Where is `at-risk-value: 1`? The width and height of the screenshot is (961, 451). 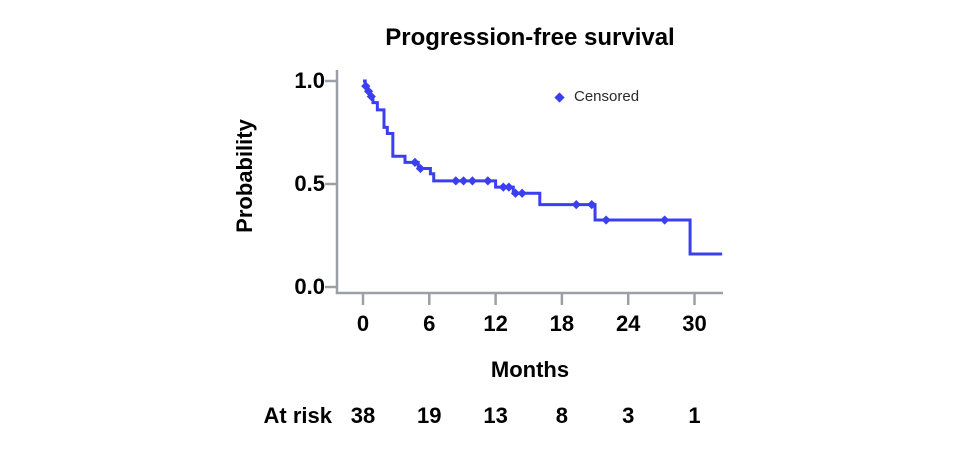
at-risk-value: 1 is located at coordinates (694, 415).